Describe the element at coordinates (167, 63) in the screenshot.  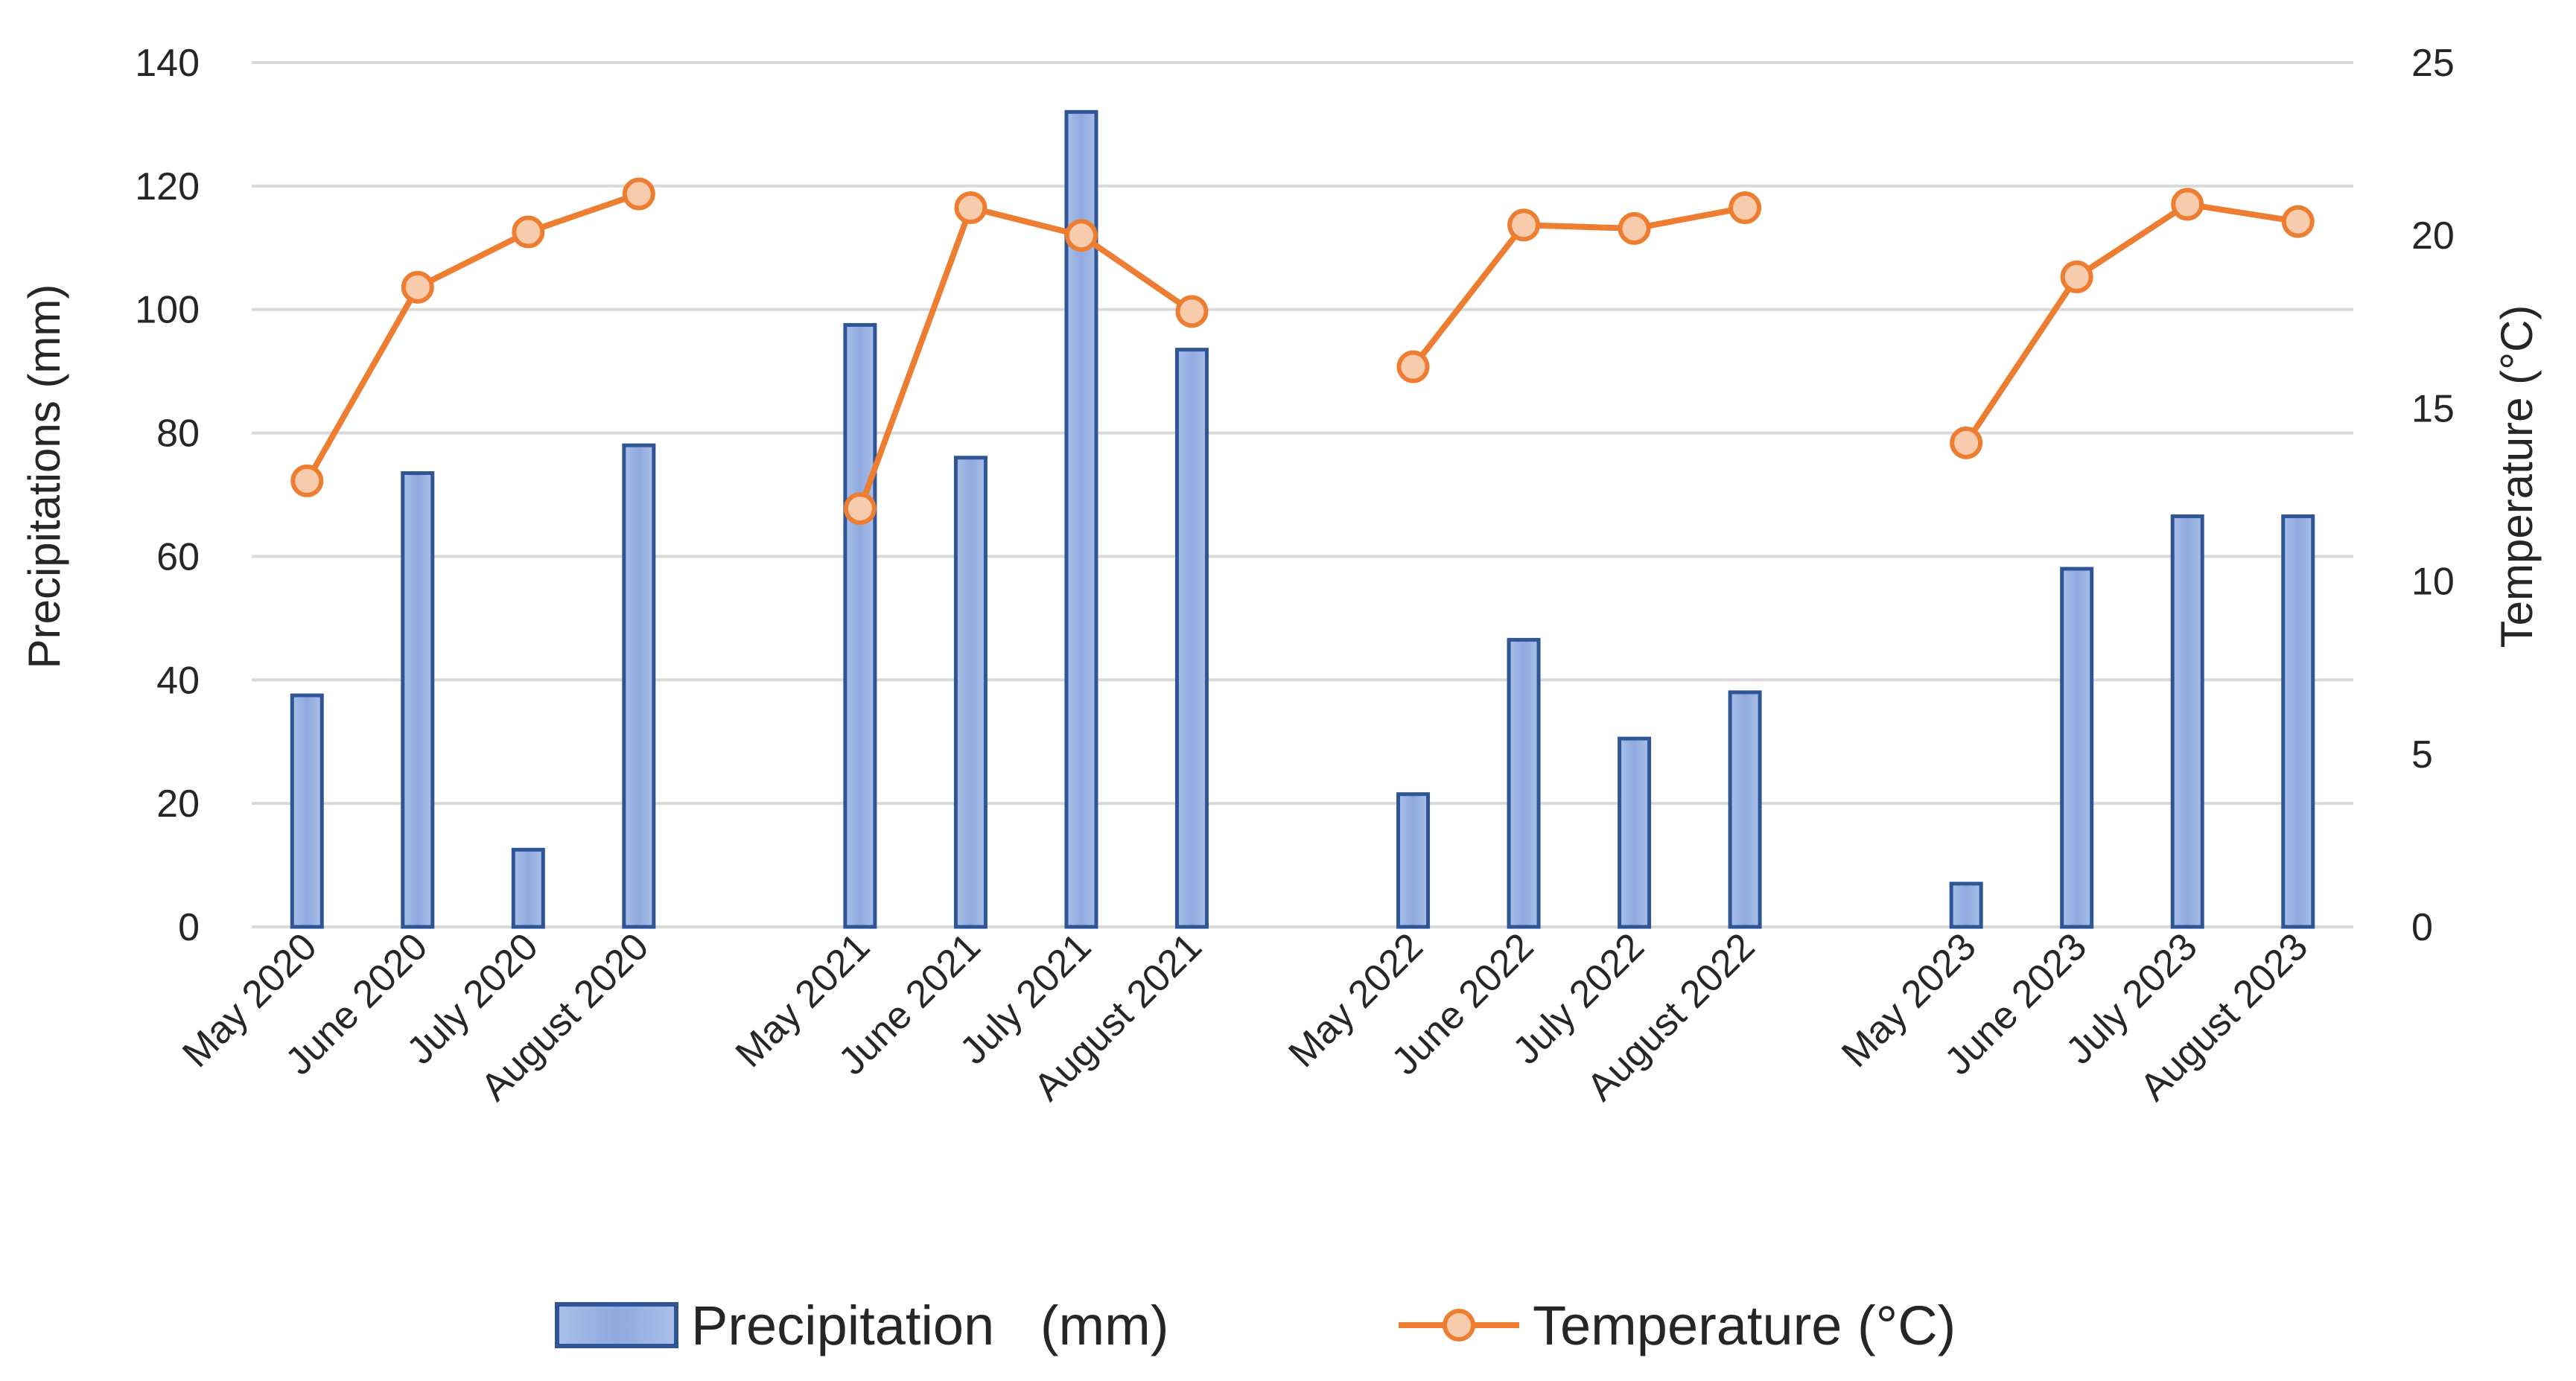
I see `y-left-tick-label: 140` at that location.